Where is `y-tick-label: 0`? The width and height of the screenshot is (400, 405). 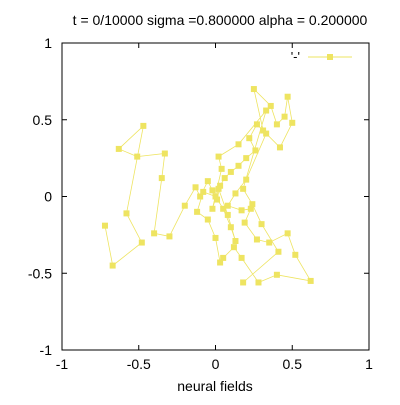
y-tick-label: 0 is located at coordinates (48, 197).